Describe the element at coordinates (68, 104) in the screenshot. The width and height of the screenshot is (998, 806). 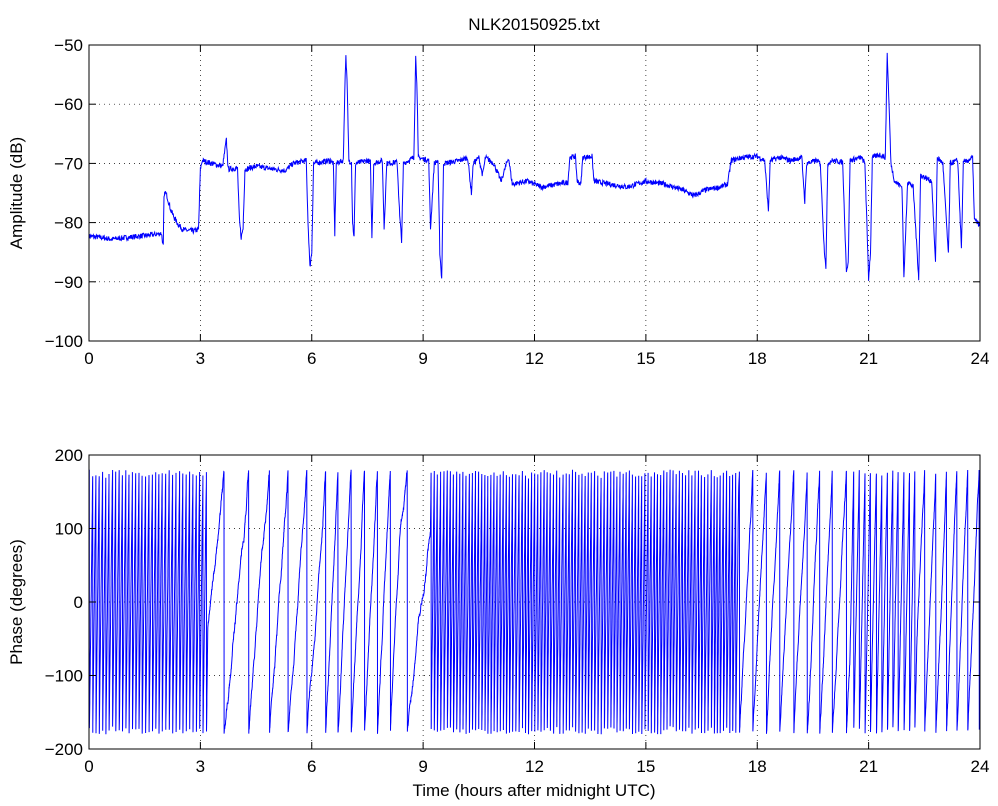
I see `y-tick-label: −60` at that location.